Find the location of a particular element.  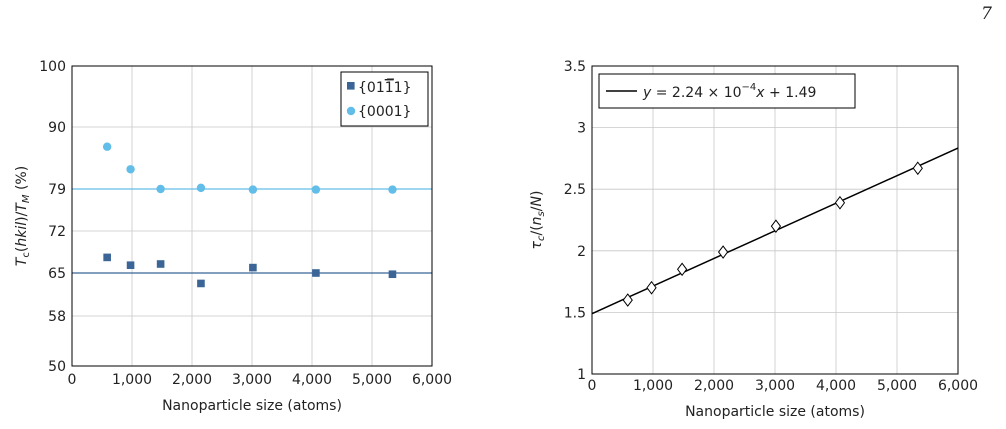

y-tick-label: 2.5 is located at coordinates (575, 190).